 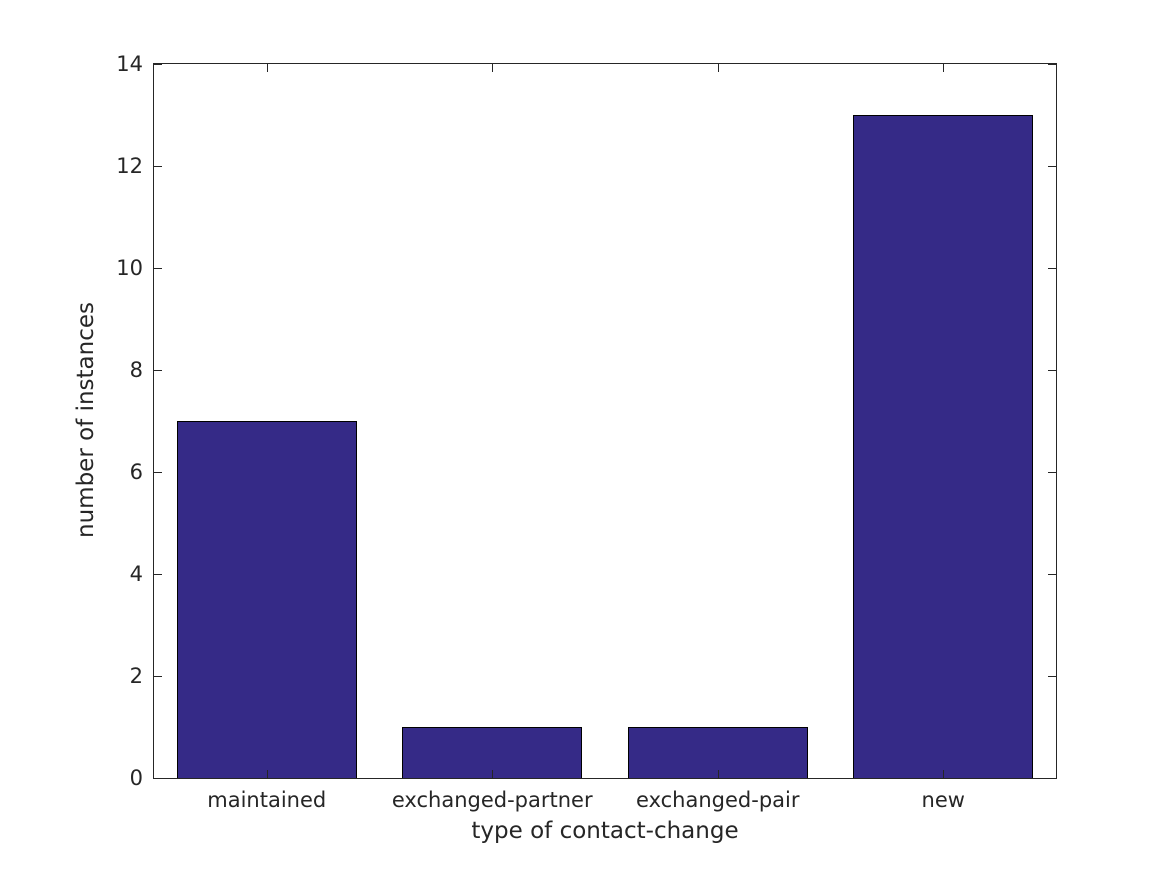 I want to click on y-tick-label: 6, so click(x=136, y=472).